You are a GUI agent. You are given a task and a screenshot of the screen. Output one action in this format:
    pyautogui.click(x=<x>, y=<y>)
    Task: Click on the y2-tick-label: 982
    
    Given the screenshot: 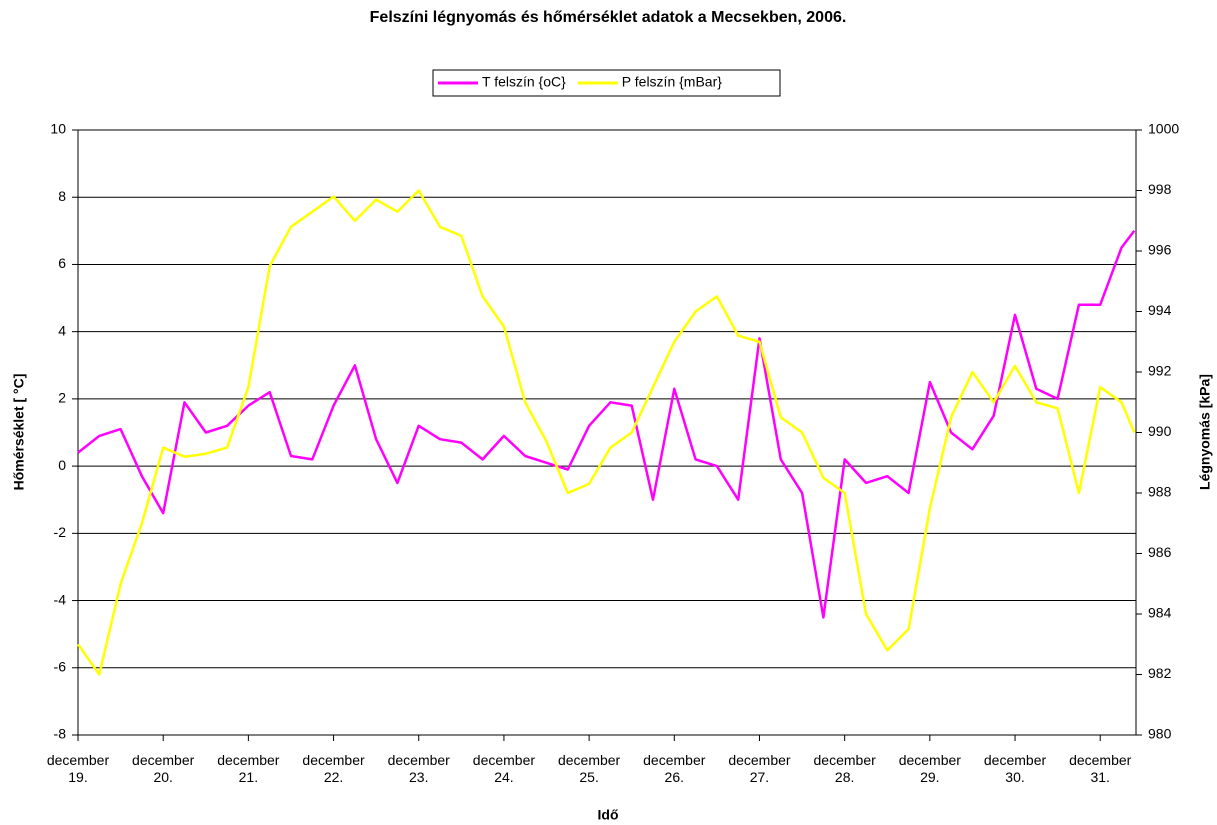 What is the action you would take?
    pyautogui.click(x=1160, y=673)
    